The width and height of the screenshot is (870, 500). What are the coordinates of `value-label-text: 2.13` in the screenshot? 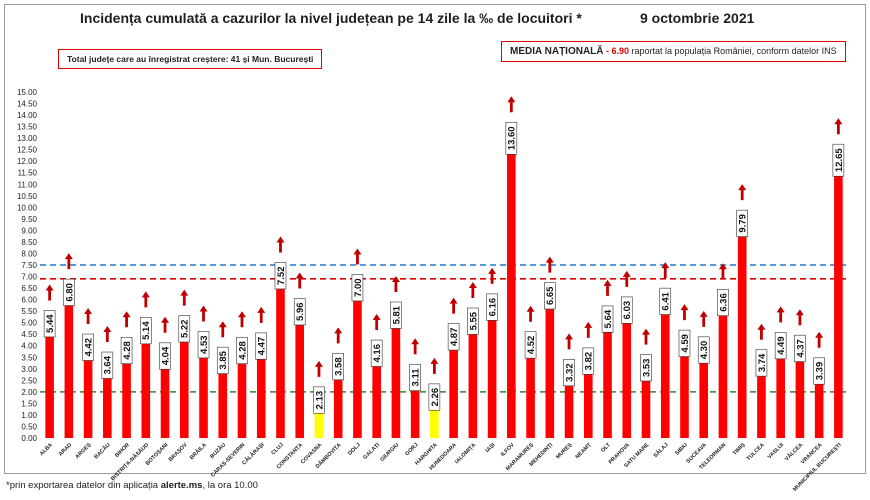 It's located at (319, 400).